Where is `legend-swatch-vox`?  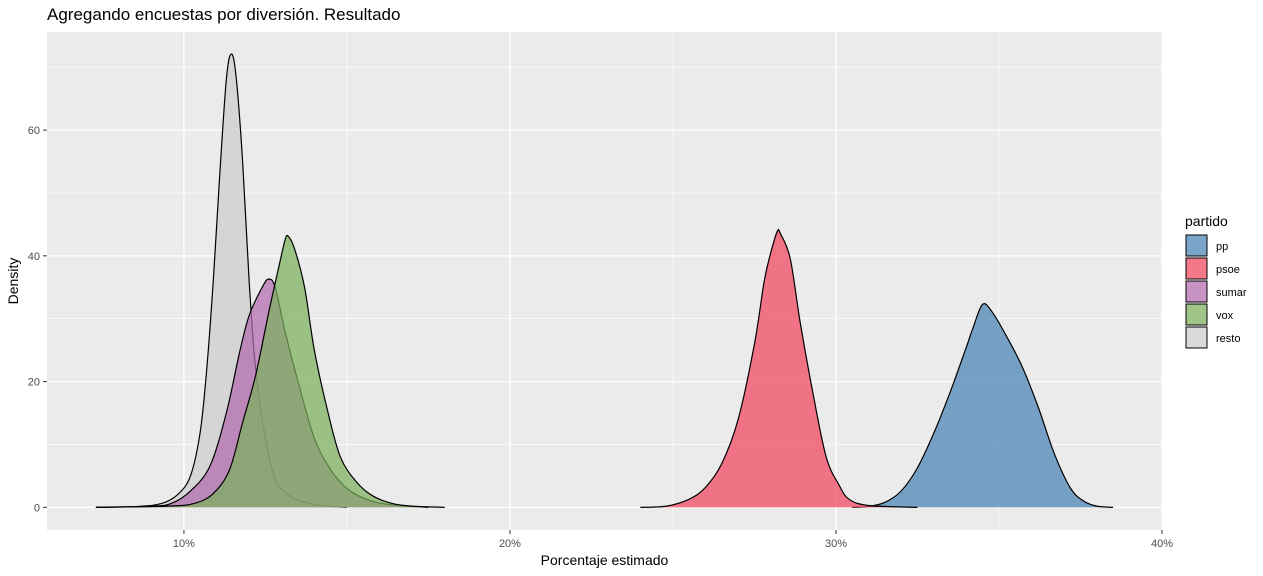
legend-swatch-vox is located at coordinates (1196, 314).